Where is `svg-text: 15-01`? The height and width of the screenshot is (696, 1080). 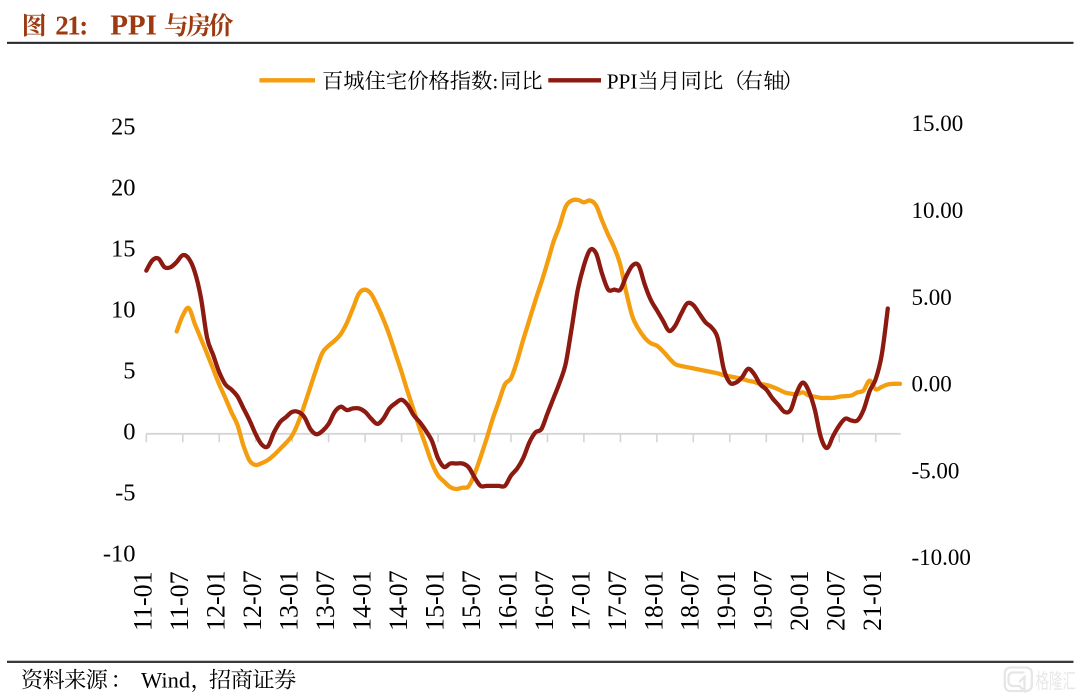
svg-text: 15-01 is located at coordinates (434, 600).